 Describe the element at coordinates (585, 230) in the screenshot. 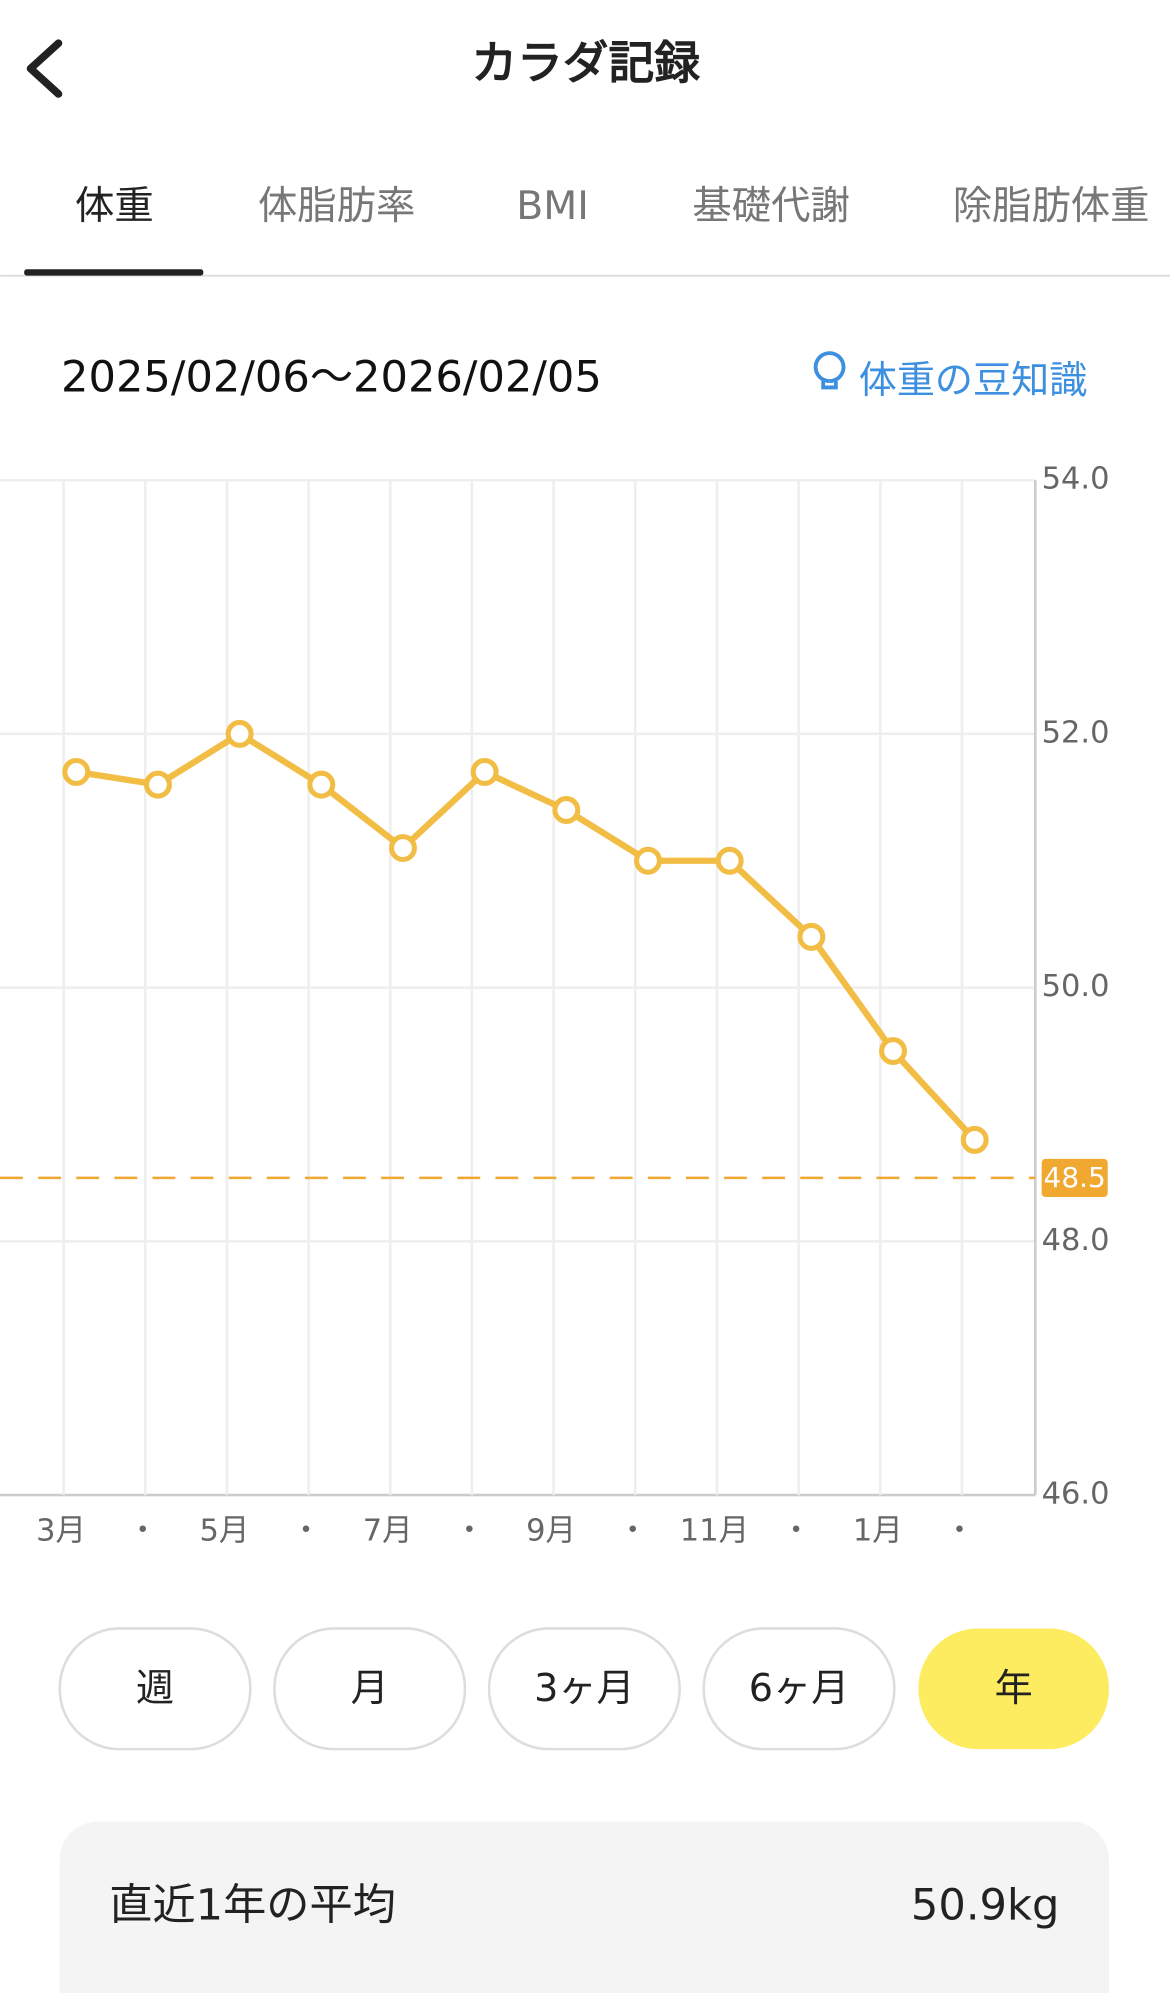

I see `tab-bar: 体重 体脂肪率 BMI 基礎代謝 除脂肪体重` at that location.